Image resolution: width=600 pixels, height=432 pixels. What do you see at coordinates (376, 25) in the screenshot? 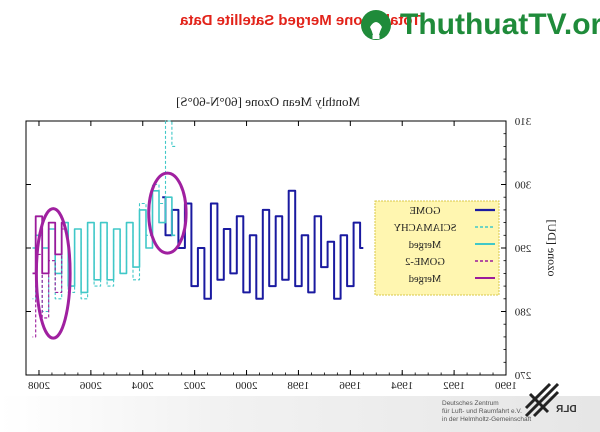
I see `lightbulb-logo-icon` at bounding box center [376, 25].